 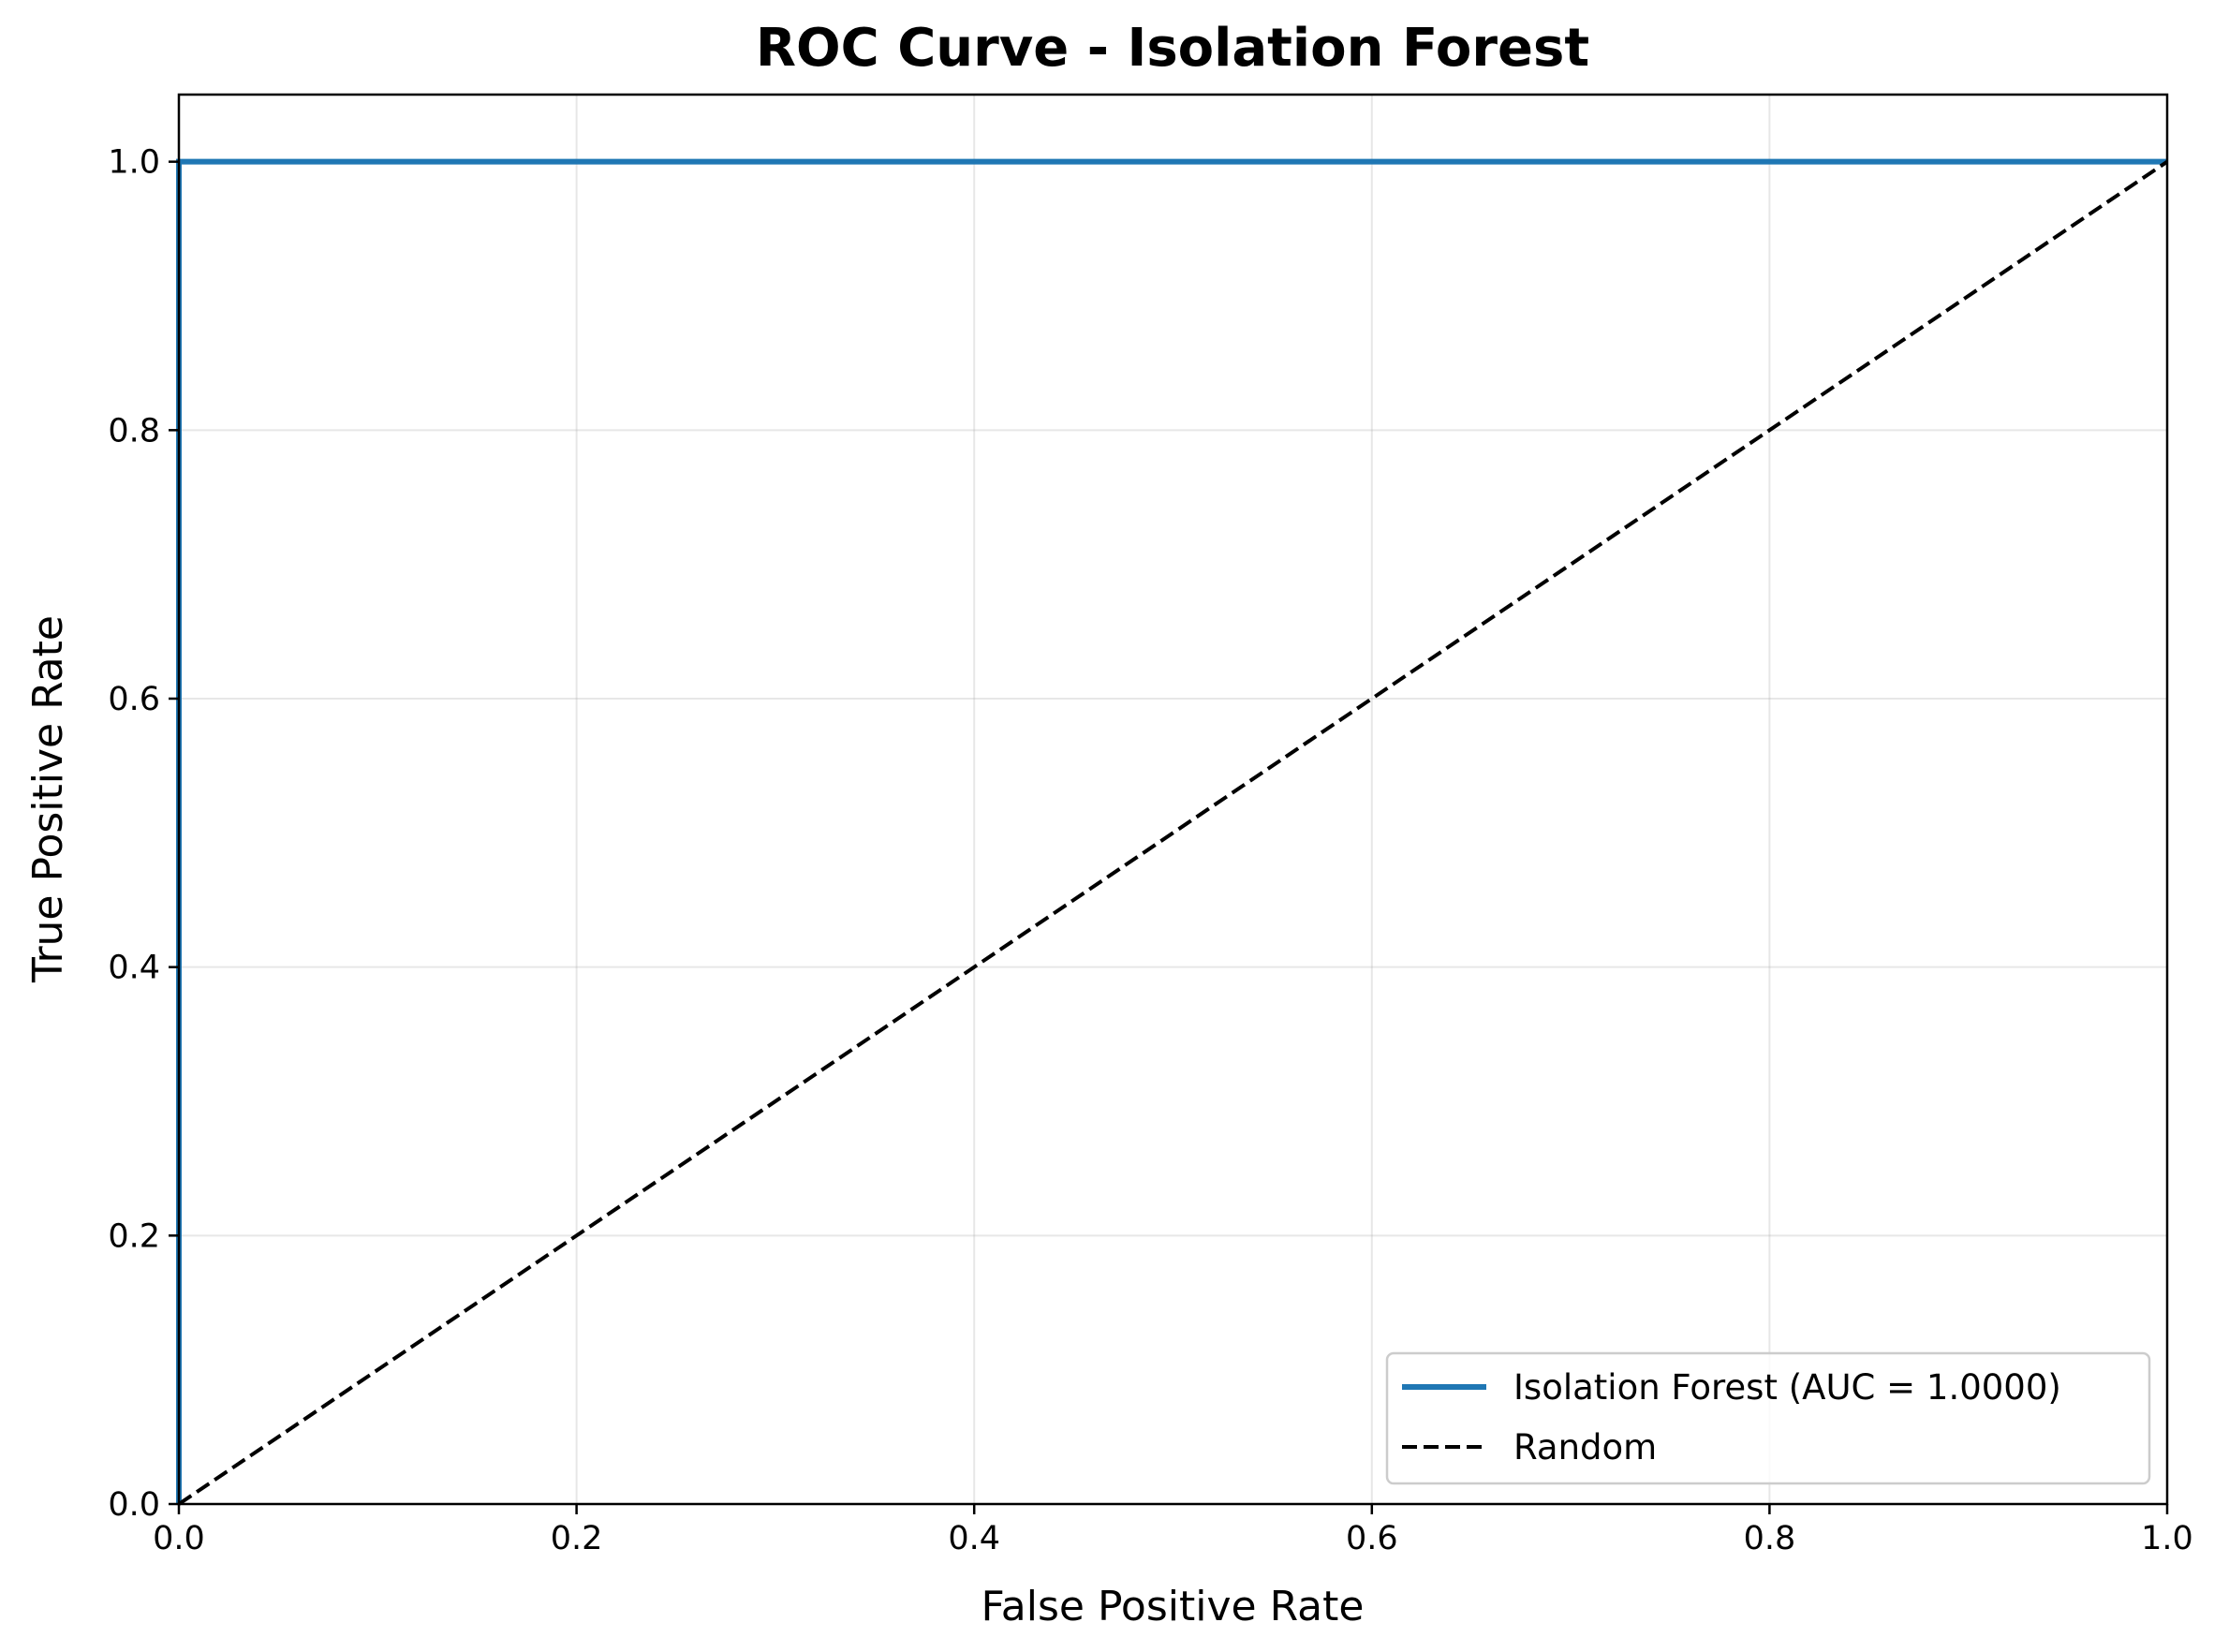 What do you see at coordinates (143, 834) in the screenshot?
I see `y-axis: 0.0 0.2 0.4 0.6 0.8 1.0` at bounding box center [143, 834].